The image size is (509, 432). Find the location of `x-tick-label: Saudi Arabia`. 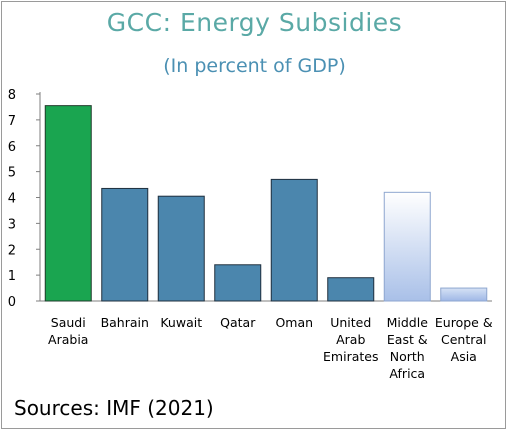

x-tick-label: Saudi Arabia is located at coordinates (68, 331).